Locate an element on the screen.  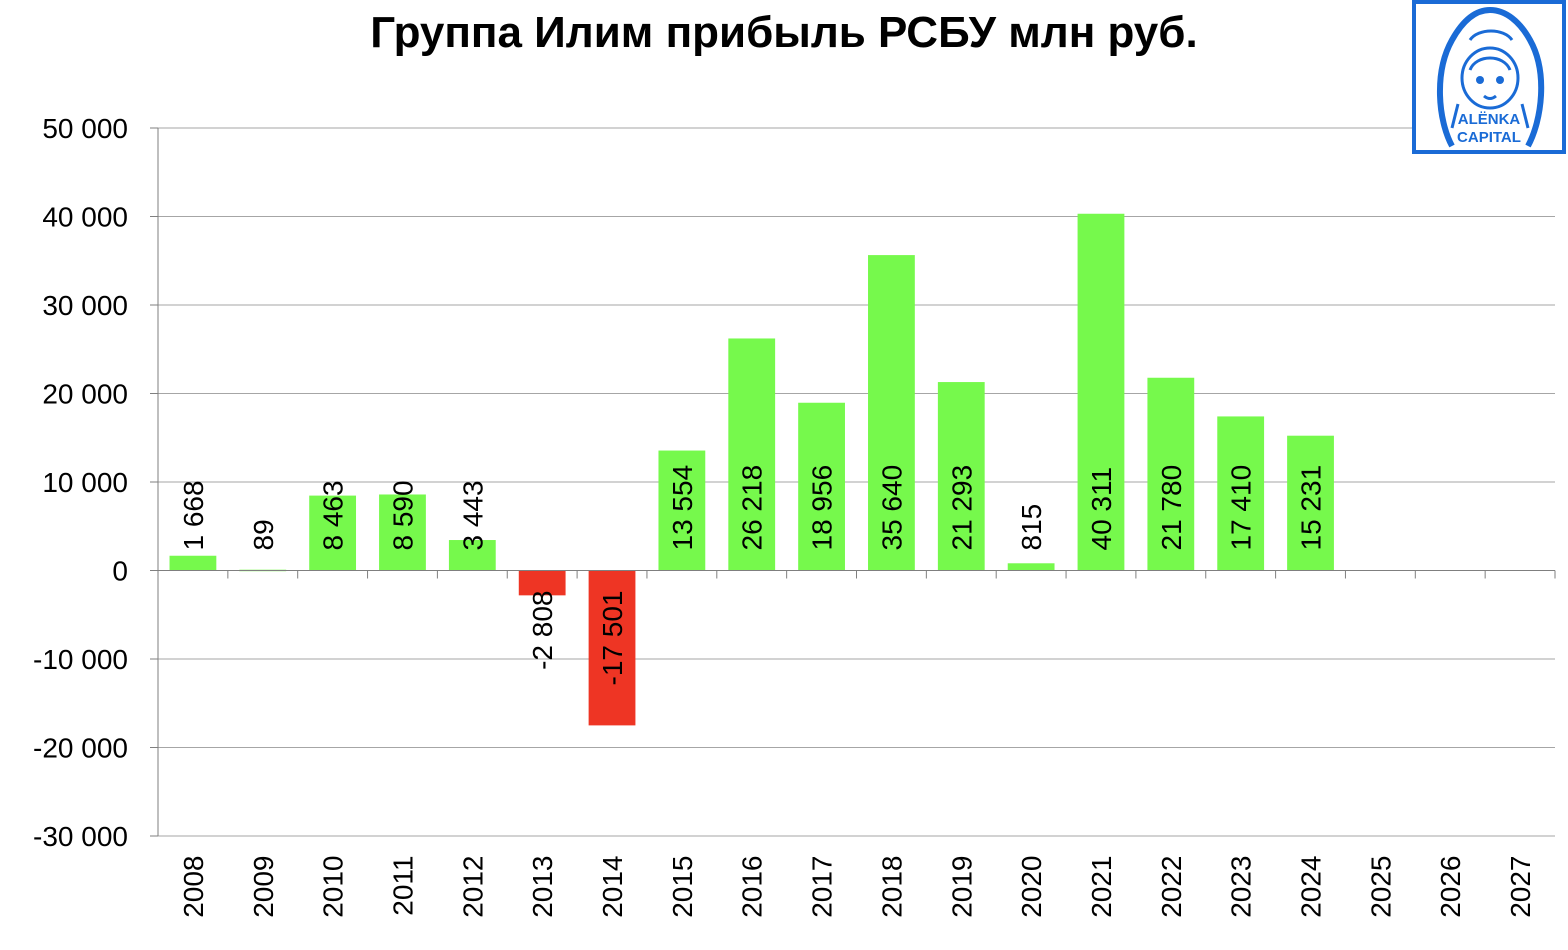
x-tick-label-2018: 2018 is located at coordinates (891, 887).